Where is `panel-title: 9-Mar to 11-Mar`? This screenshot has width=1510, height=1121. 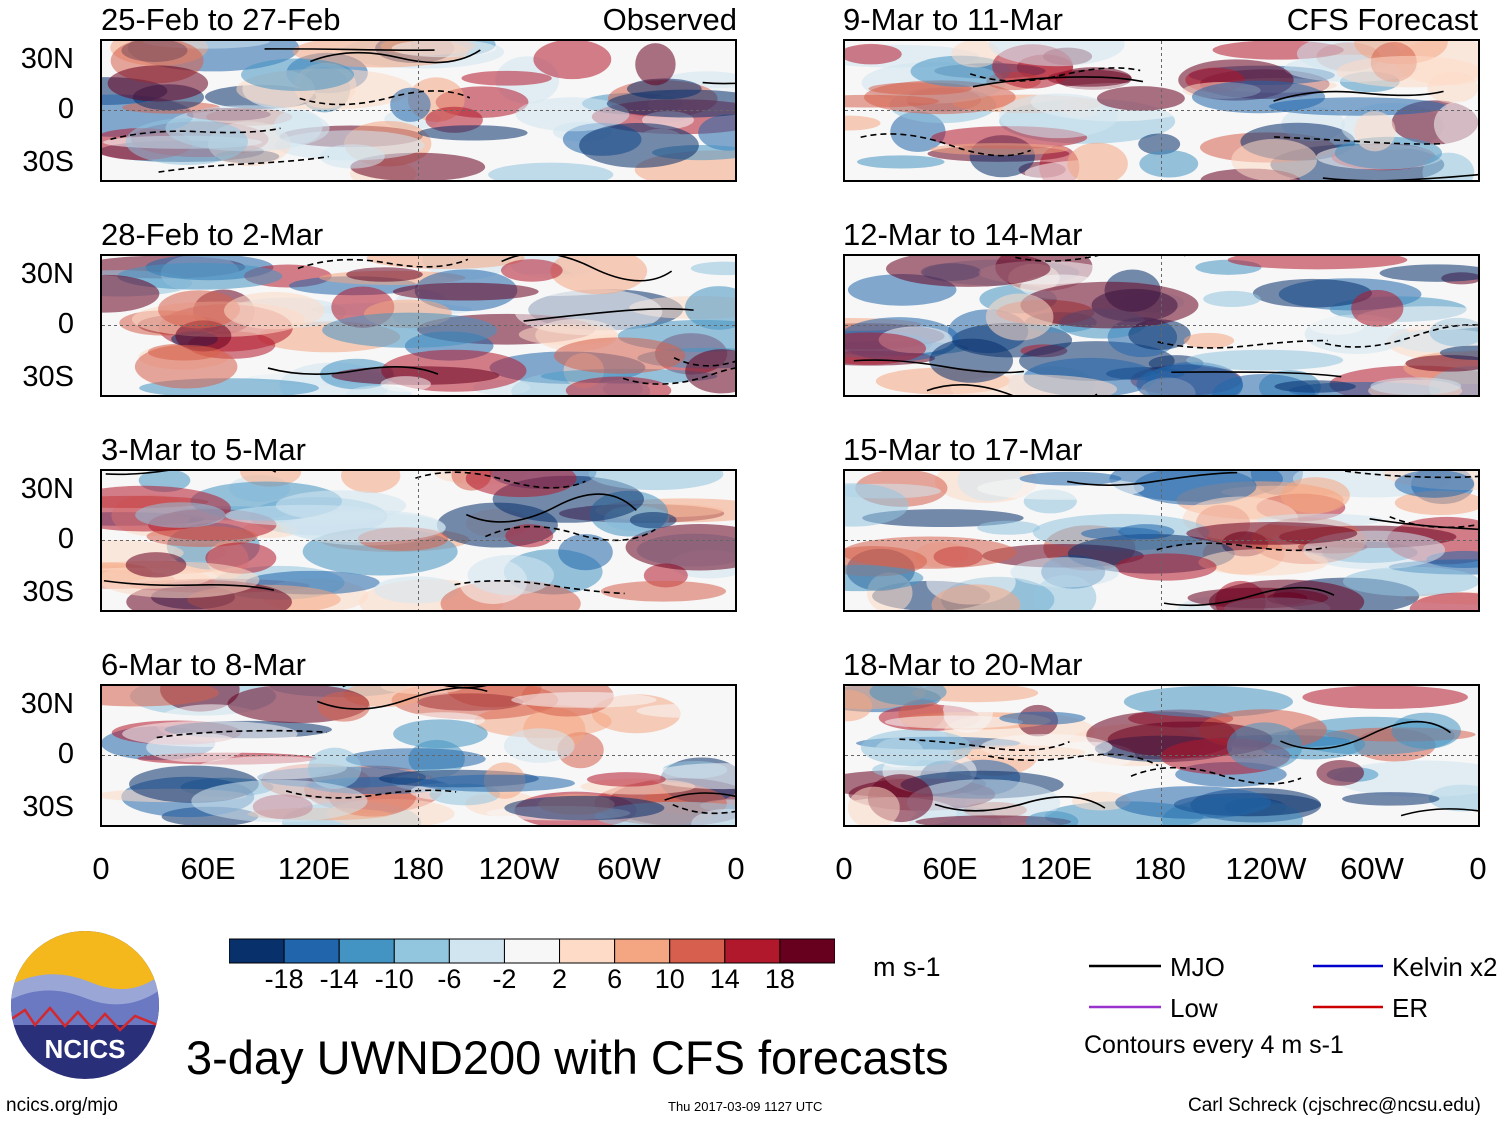 panel-title: 9-Mar to 11-Mar is located at coordinates (953, 19).